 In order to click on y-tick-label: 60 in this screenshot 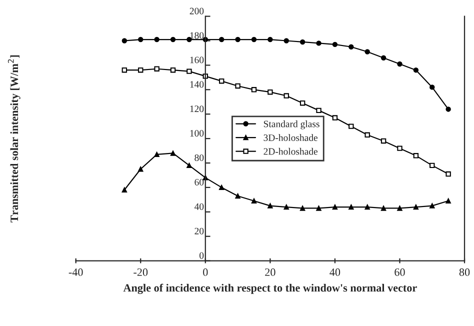, I will do `click(199, 182)`.